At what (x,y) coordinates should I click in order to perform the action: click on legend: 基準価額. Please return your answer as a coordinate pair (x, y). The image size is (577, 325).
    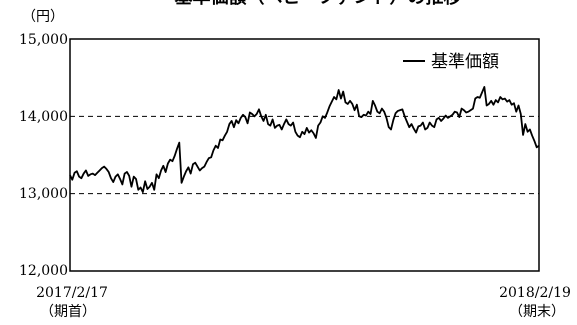
    Looking at the image, I should click on (451, 62).